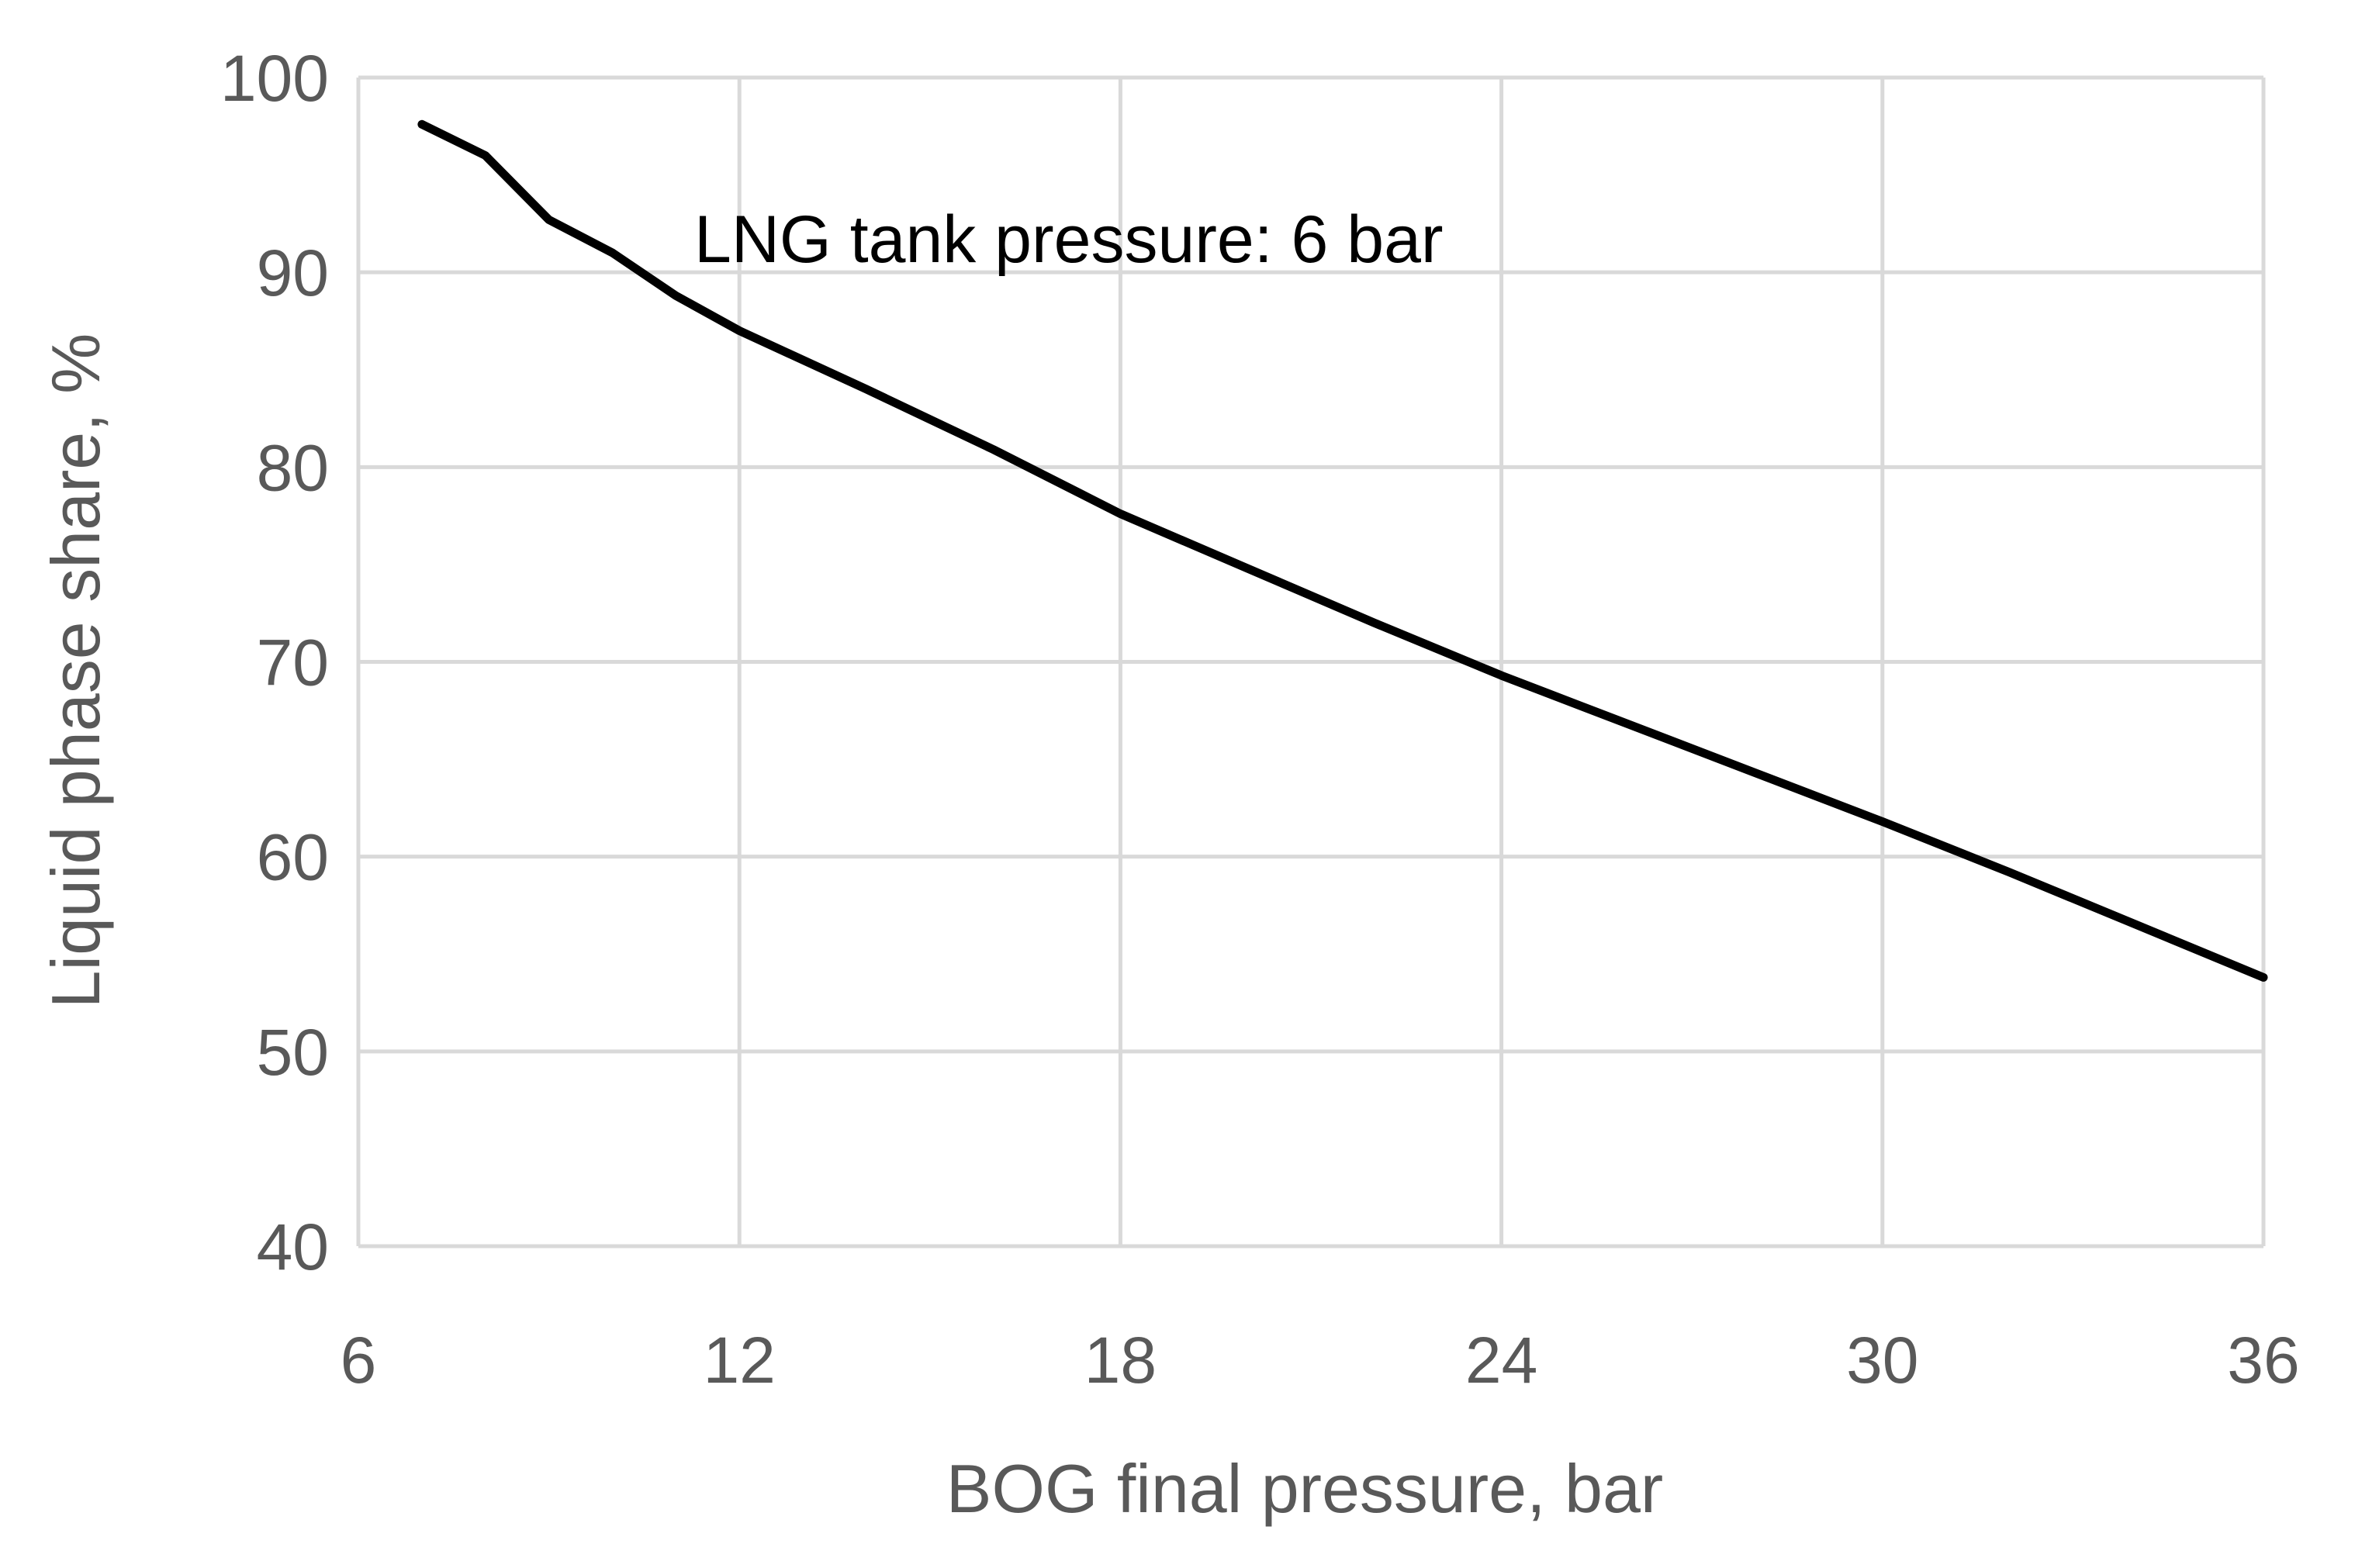 The width and height of the screenshot is (2355, 1568). What do you see at coordinates (2263, 1360) in the screenshot?
I see `x-tick-label: 36` at bounding box center [2263, 1360].